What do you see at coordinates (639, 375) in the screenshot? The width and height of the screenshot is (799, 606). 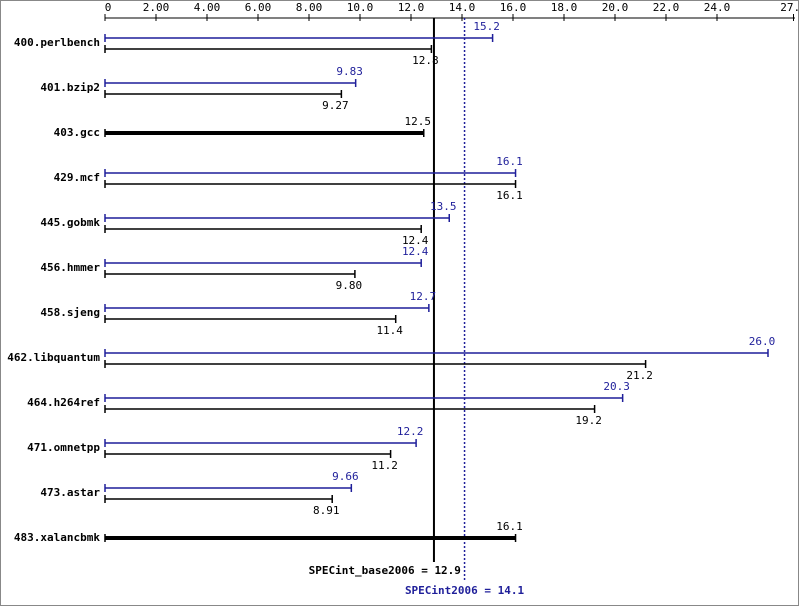 I see `value-label: 21.2` at bounding box center [639, 375].